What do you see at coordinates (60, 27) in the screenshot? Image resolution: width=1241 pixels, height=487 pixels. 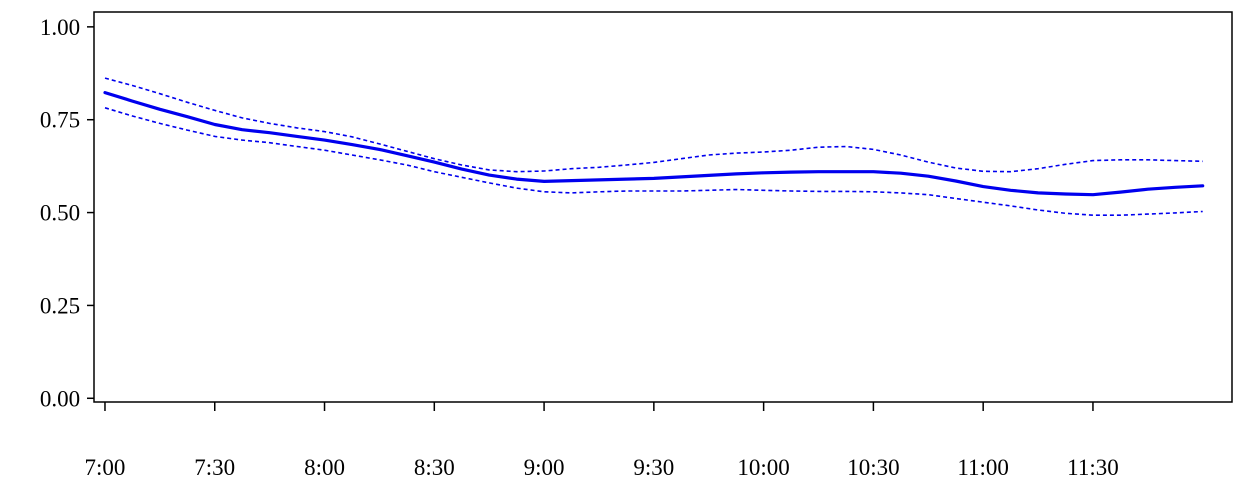 I see `y-tick-label: 1.00` at bounding box center [60, 27].